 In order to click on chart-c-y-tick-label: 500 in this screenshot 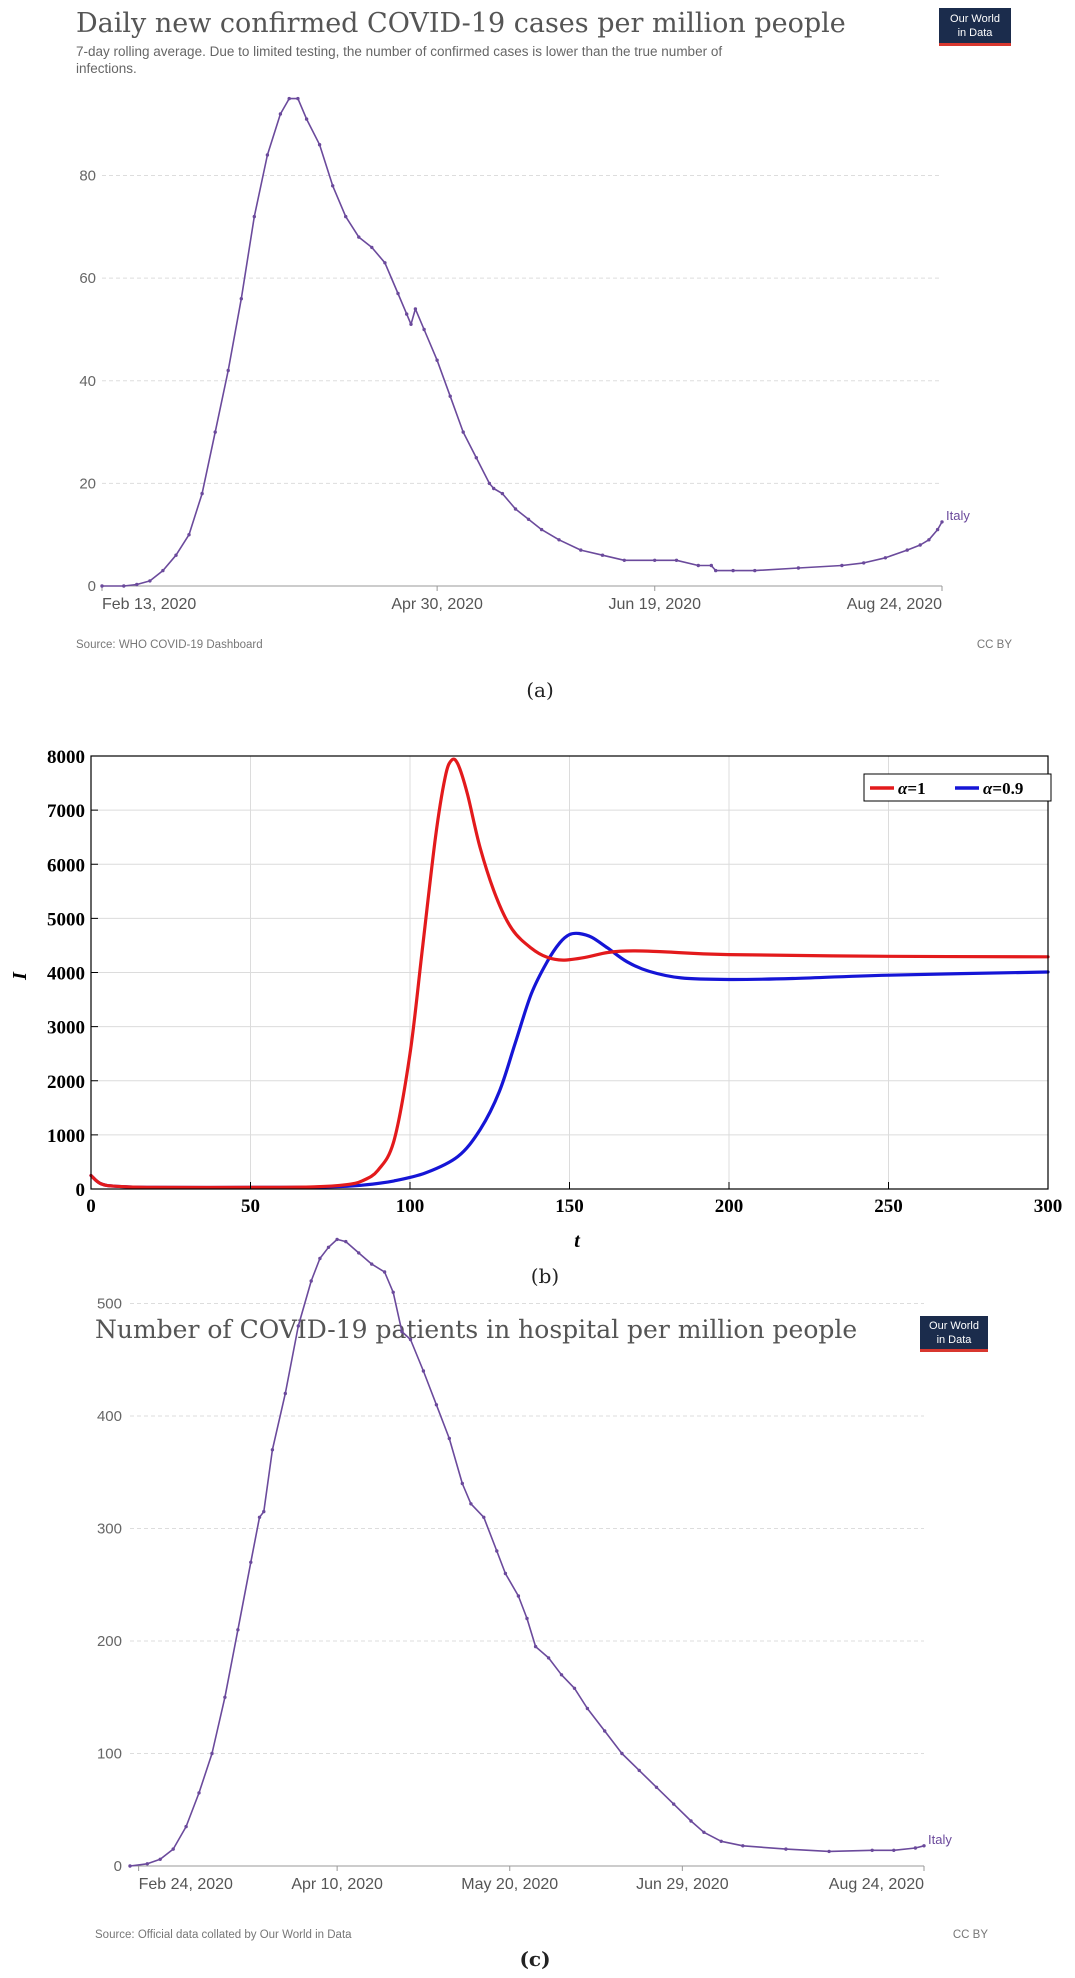, I will do `click(109, 1304)`.